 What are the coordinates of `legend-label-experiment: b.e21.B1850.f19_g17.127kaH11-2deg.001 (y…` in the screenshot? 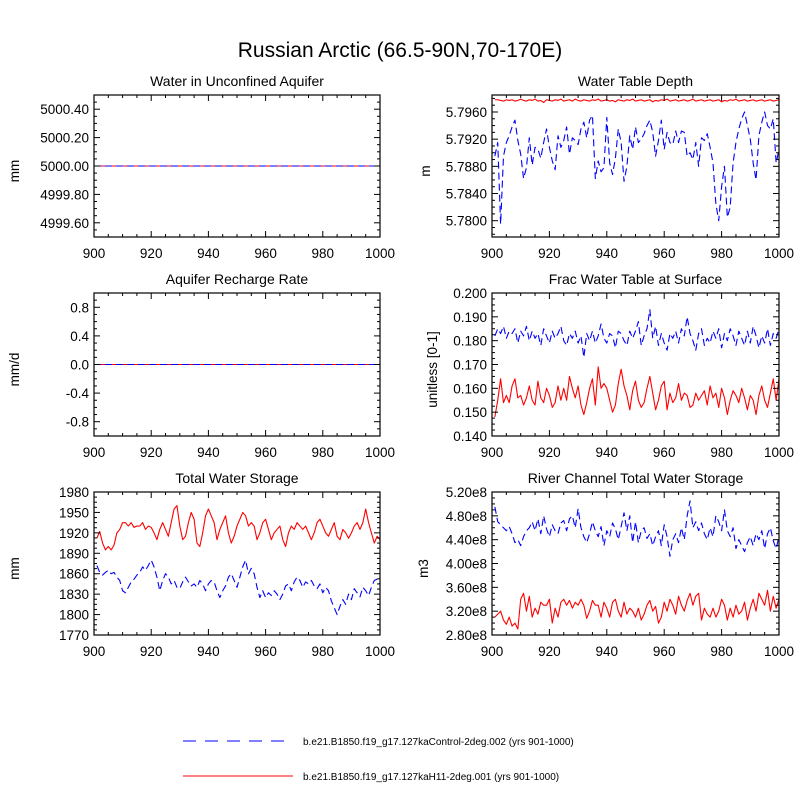 It's located at (431, 777).